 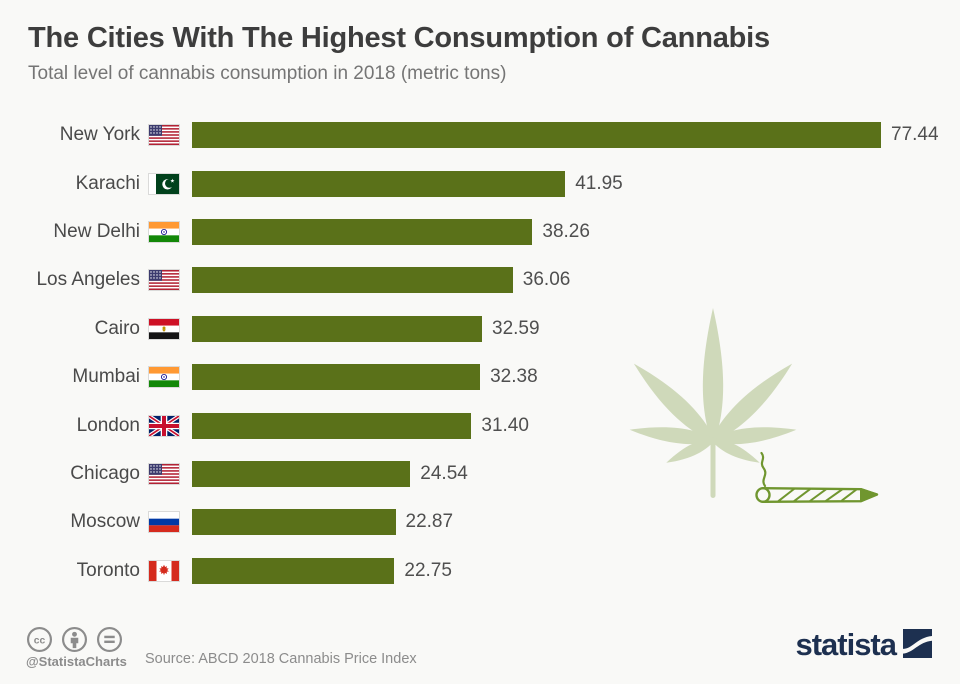 I want to click on flag-icon-eg, so click(x=164, y=328).